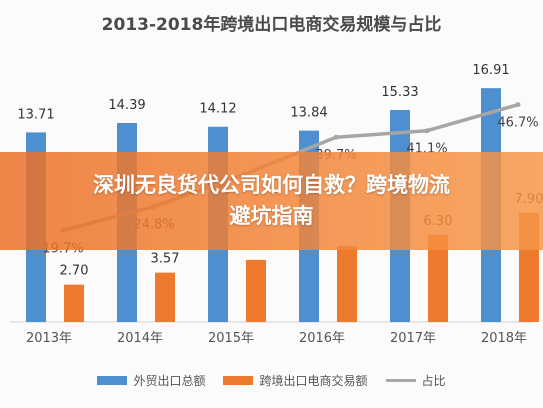 This screenshot has width=543, height=408. I want to click on bar-ecommerce-2016年, so click(347, 283).